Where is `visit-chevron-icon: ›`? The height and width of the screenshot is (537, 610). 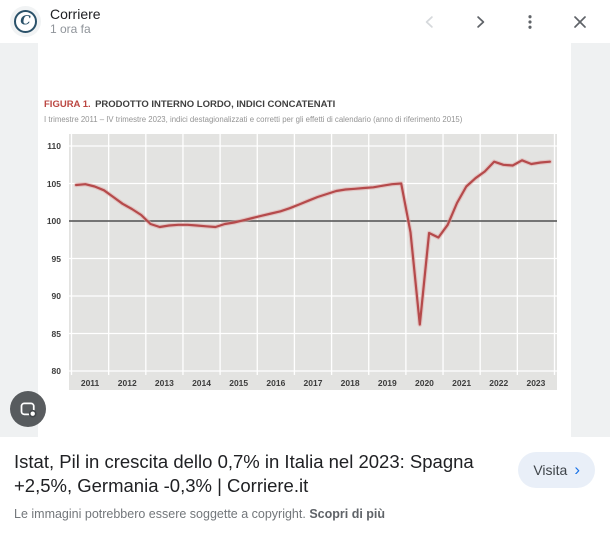
visit-chevron-icon: › is located at coordinates (577, 469).